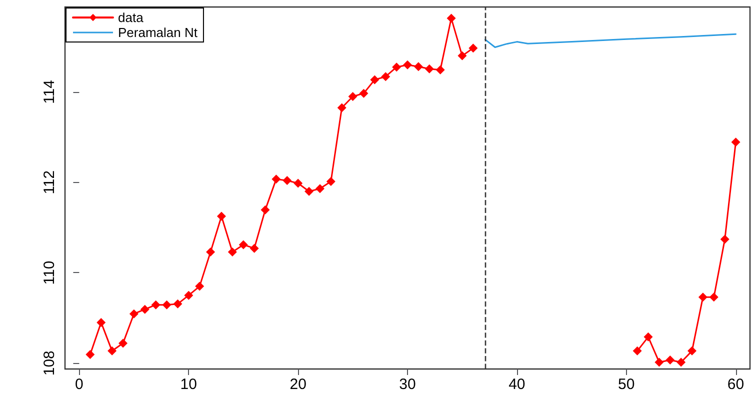 The width and height of the screenshot is (752, 401). I want to click on y-tick-label: 110, so click(49, 272).